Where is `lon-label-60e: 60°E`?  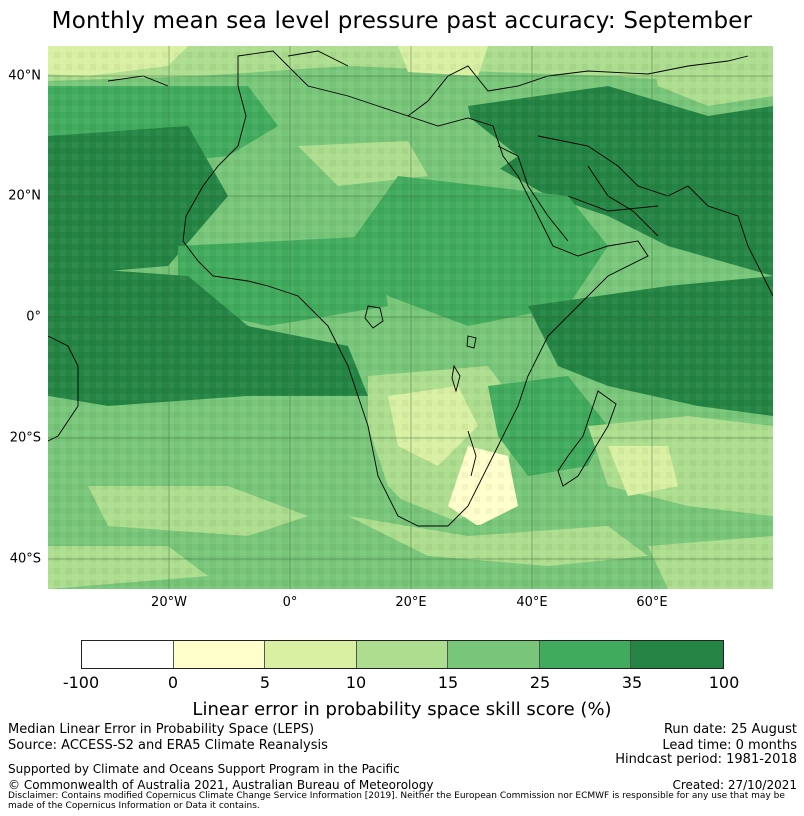 lon-label-60e: 60°E is located at coordinates (652, 602).